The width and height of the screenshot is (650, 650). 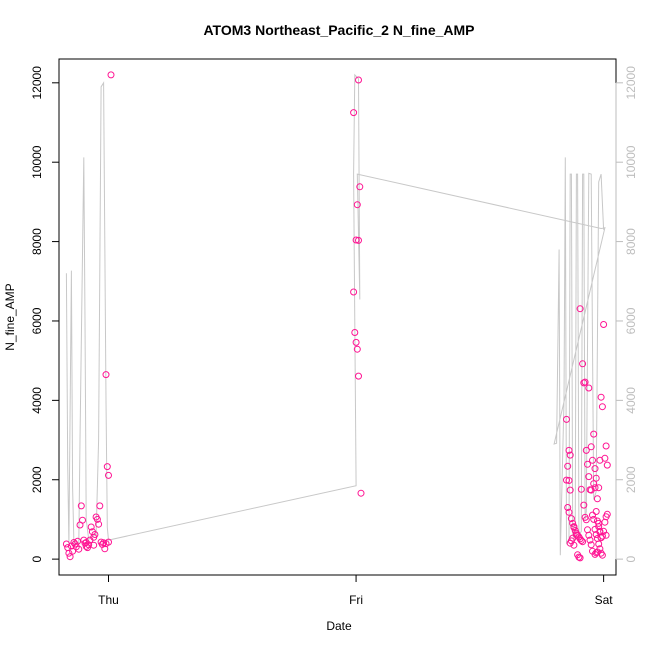 I want to click on left-axis-tick-label: 2000, so click(x=37, y=479).